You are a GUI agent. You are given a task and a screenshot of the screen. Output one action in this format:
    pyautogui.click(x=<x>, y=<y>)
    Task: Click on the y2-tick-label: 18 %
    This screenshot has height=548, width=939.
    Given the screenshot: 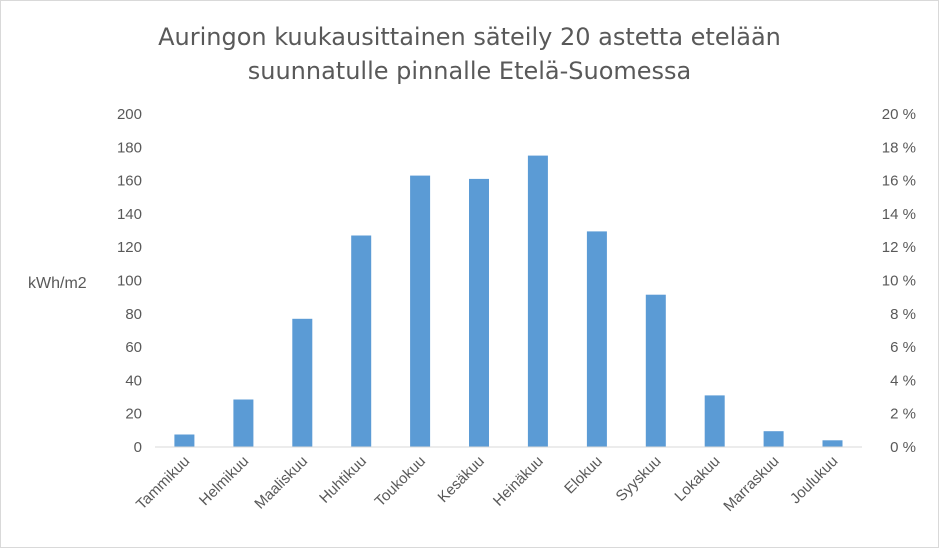 What is the action you would take?
    pyautogui.click(x=899, y=147)
    